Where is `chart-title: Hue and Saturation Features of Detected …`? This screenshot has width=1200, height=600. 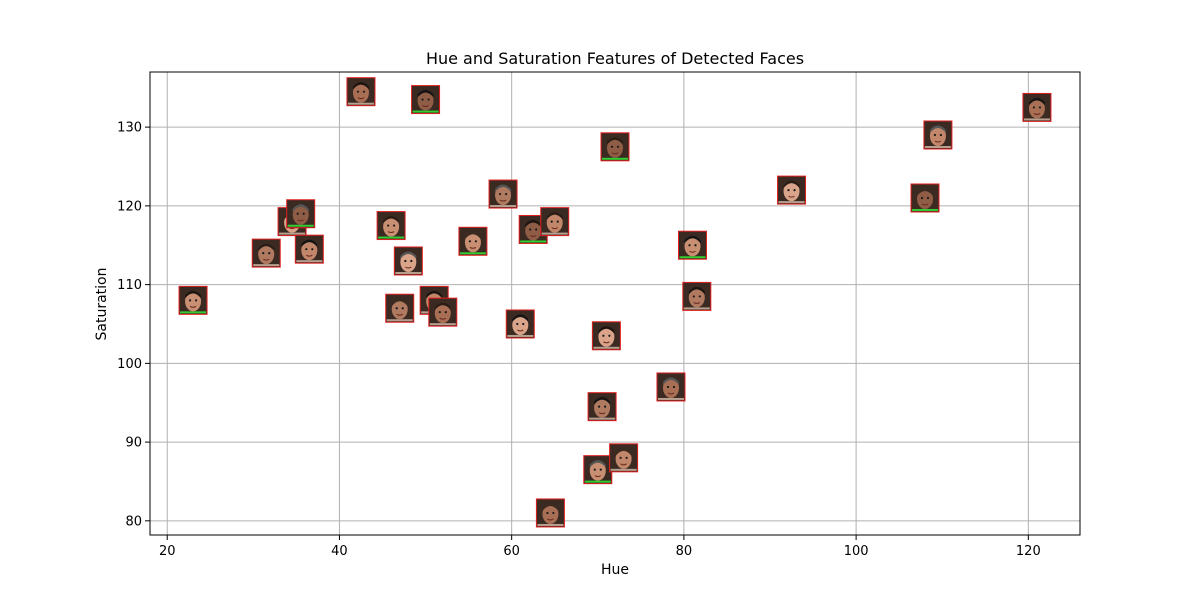 chart-title: Hue and Saturation Features of Detected … is located at coordinates (615, 58).